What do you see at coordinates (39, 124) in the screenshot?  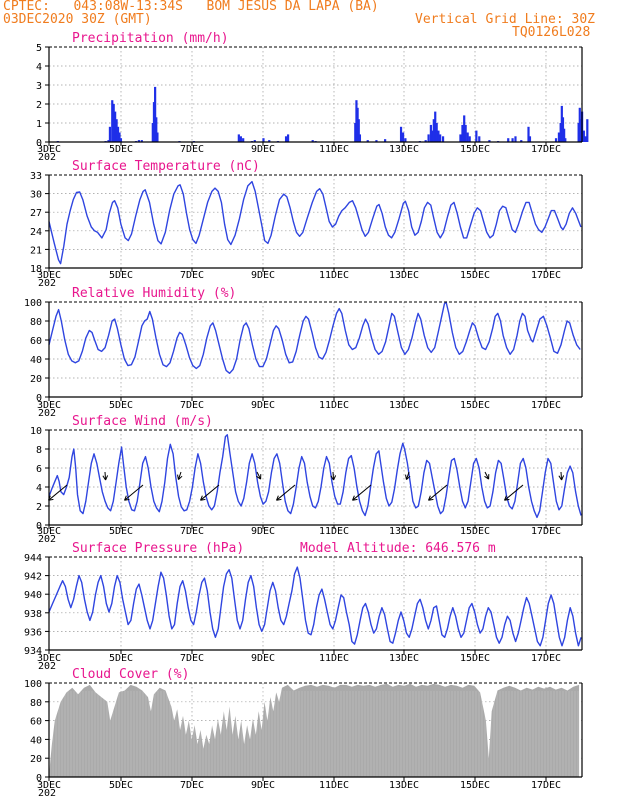 I see `y-tick-label: 1` at bounding box center [39, 124].